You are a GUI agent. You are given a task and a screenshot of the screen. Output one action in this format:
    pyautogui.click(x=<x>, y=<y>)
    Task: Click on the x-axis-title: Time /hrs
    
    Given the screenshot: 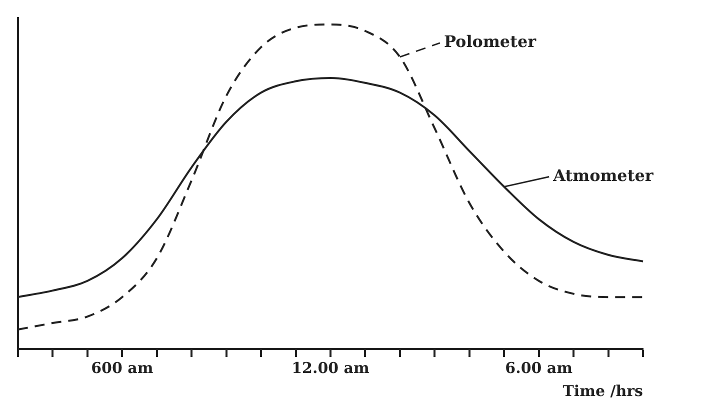 What is the action you would take?
    pyautogui.click(x=602, y=391)
    